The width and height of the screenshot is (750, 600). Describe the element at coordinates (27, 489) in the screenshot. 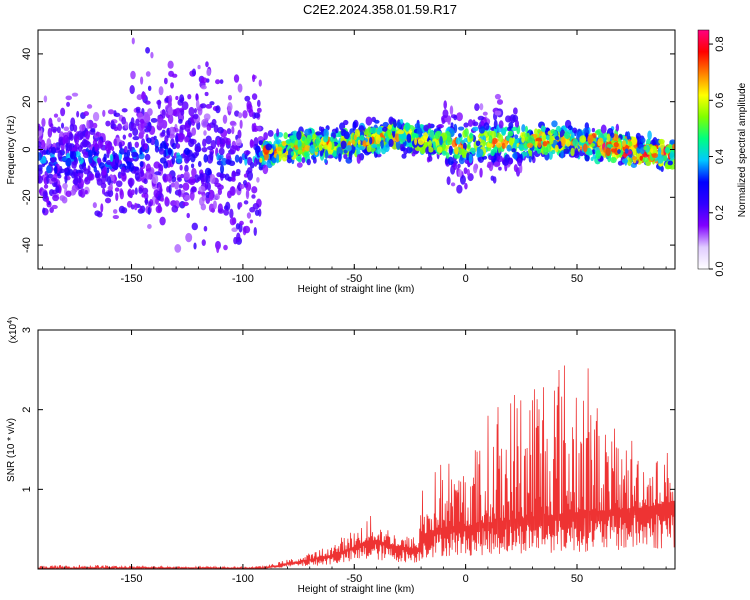

I see `snr-y-tick-label: 1` at that location.